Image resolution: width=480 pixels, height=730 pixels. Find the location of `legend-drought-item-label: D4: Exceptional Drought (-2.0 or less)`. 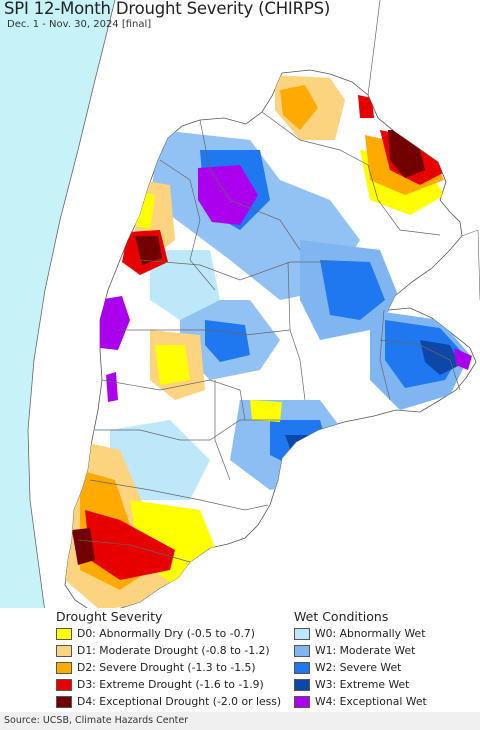

legend-drought-item-label: D4: Exceptional Drought (-2.0 or less) is located at coordinates (179, 701).